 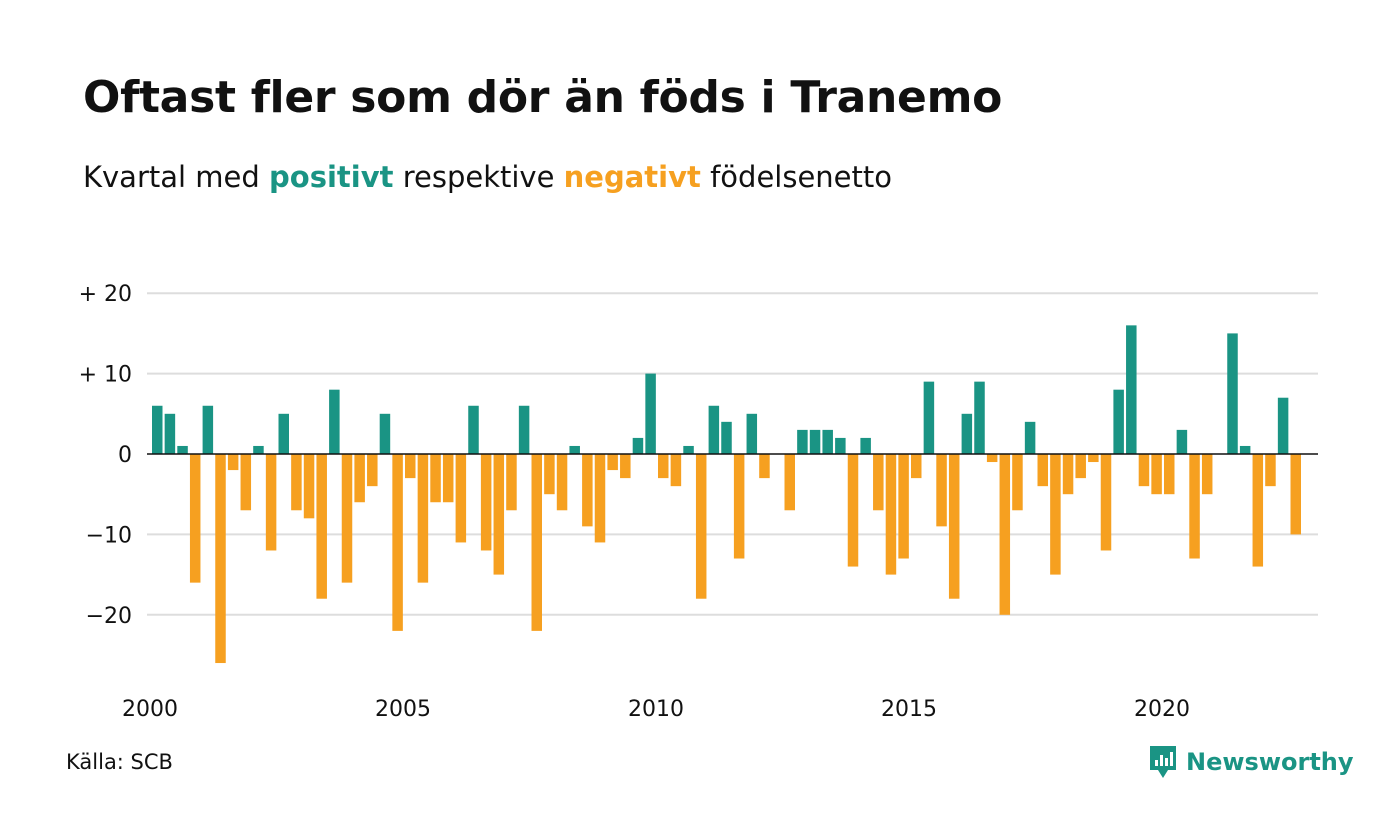 I want to click on y-tick-label: 0, so click(x=125, y=455).